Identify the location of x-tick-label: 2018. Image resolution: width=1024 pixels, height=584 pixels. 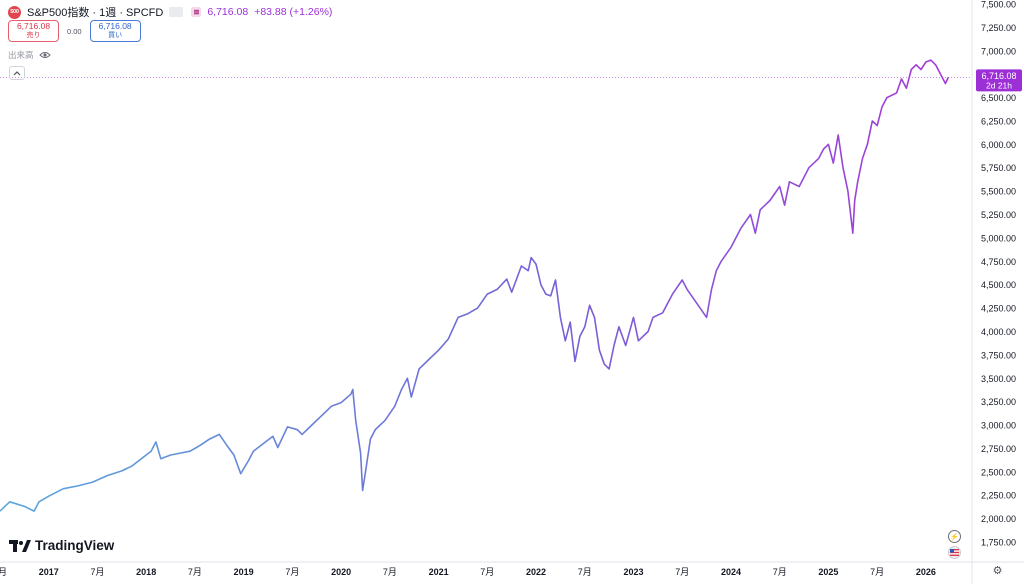
(146, 572).